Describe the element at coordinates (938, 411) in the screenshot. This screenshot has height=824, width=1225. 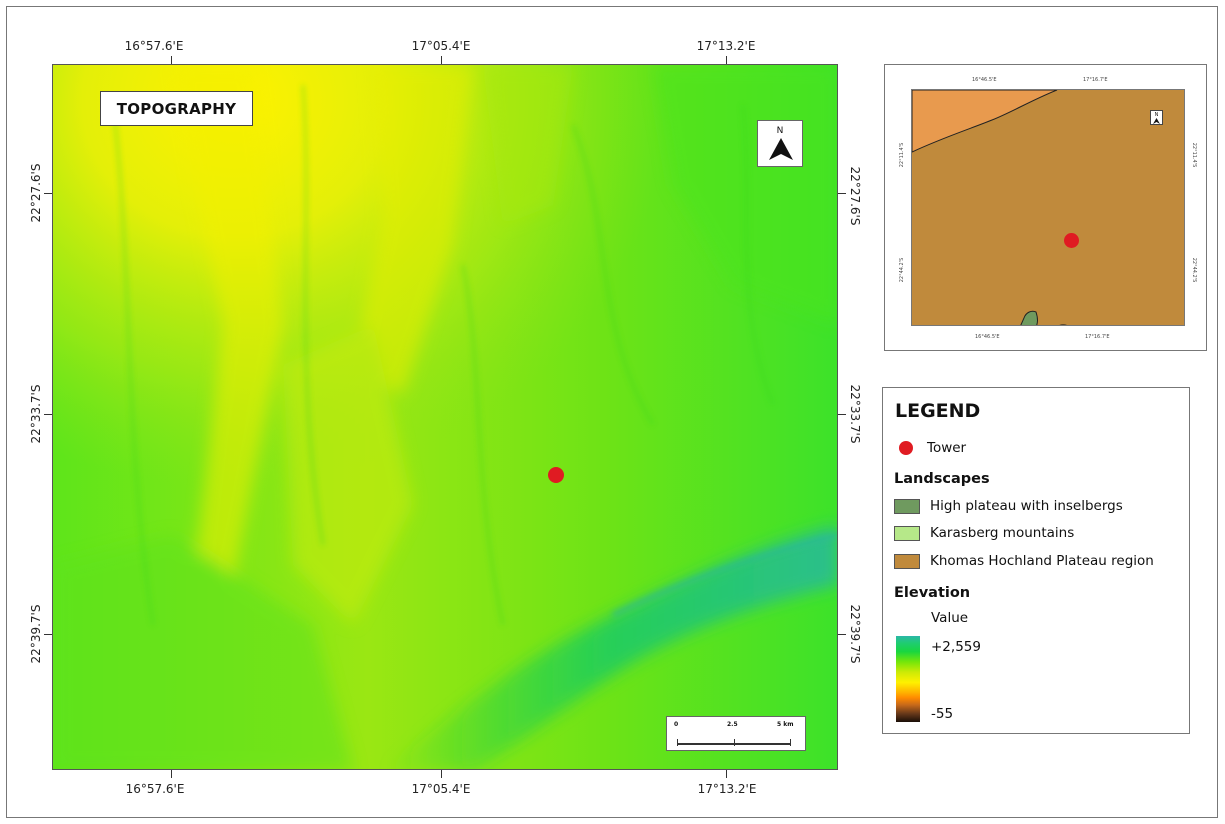
I see `legend-title: LEGEND` at that location.